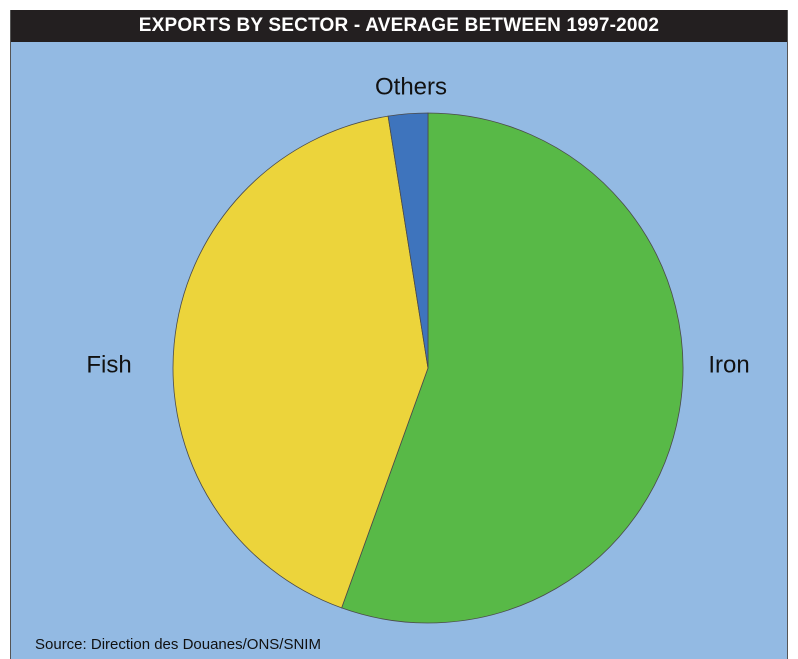 The image size is (798, 659). I want to click on pie-label-others: Others, so click(411, 86).